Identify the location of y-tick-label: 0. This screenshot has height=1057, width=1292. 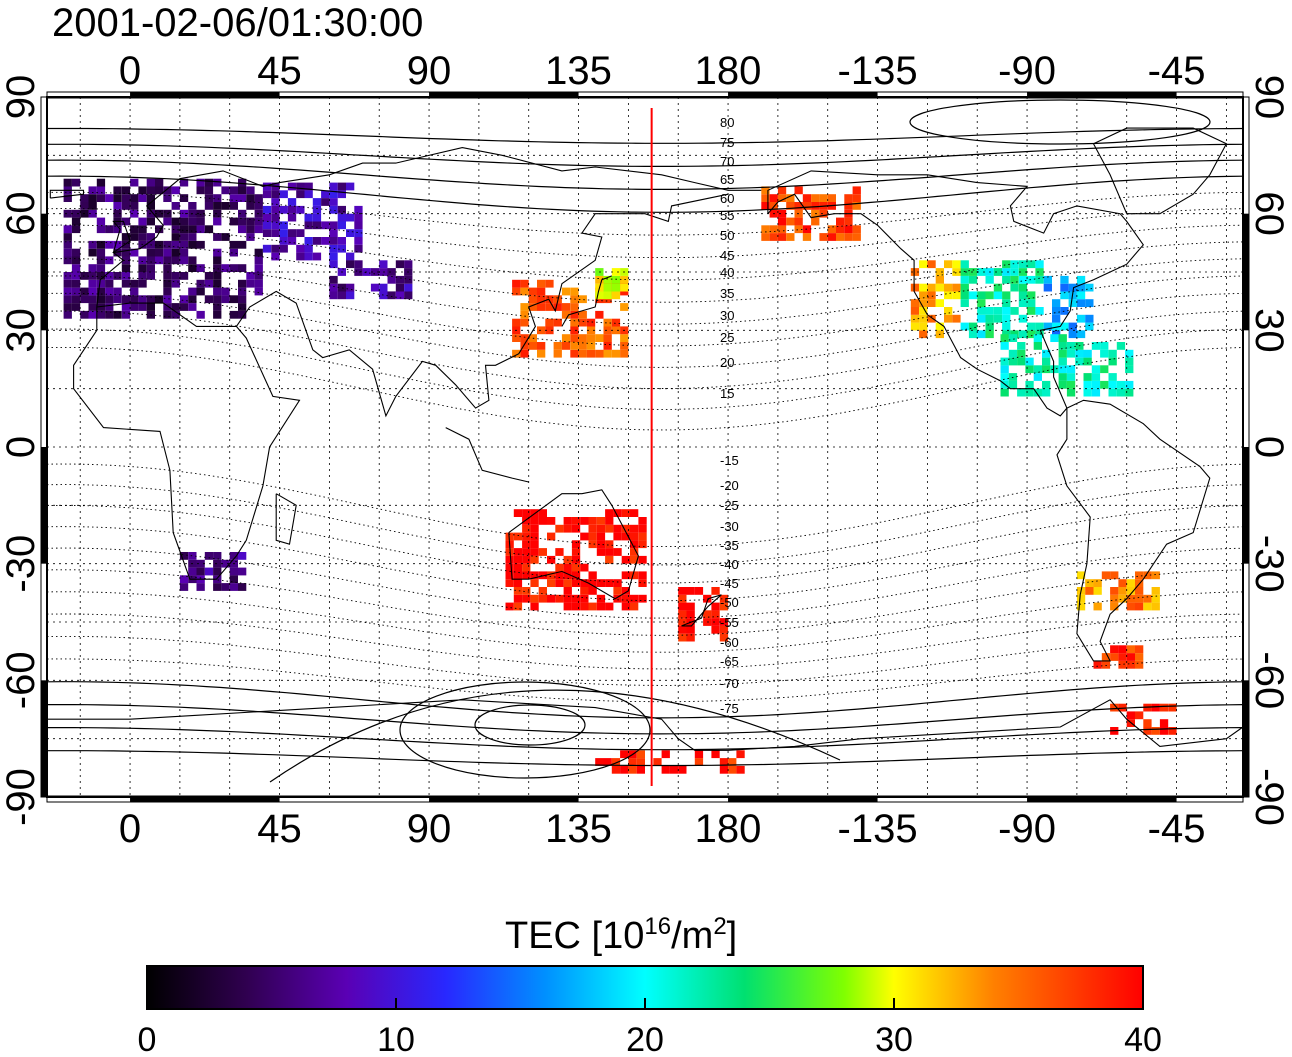
(1269, 447).